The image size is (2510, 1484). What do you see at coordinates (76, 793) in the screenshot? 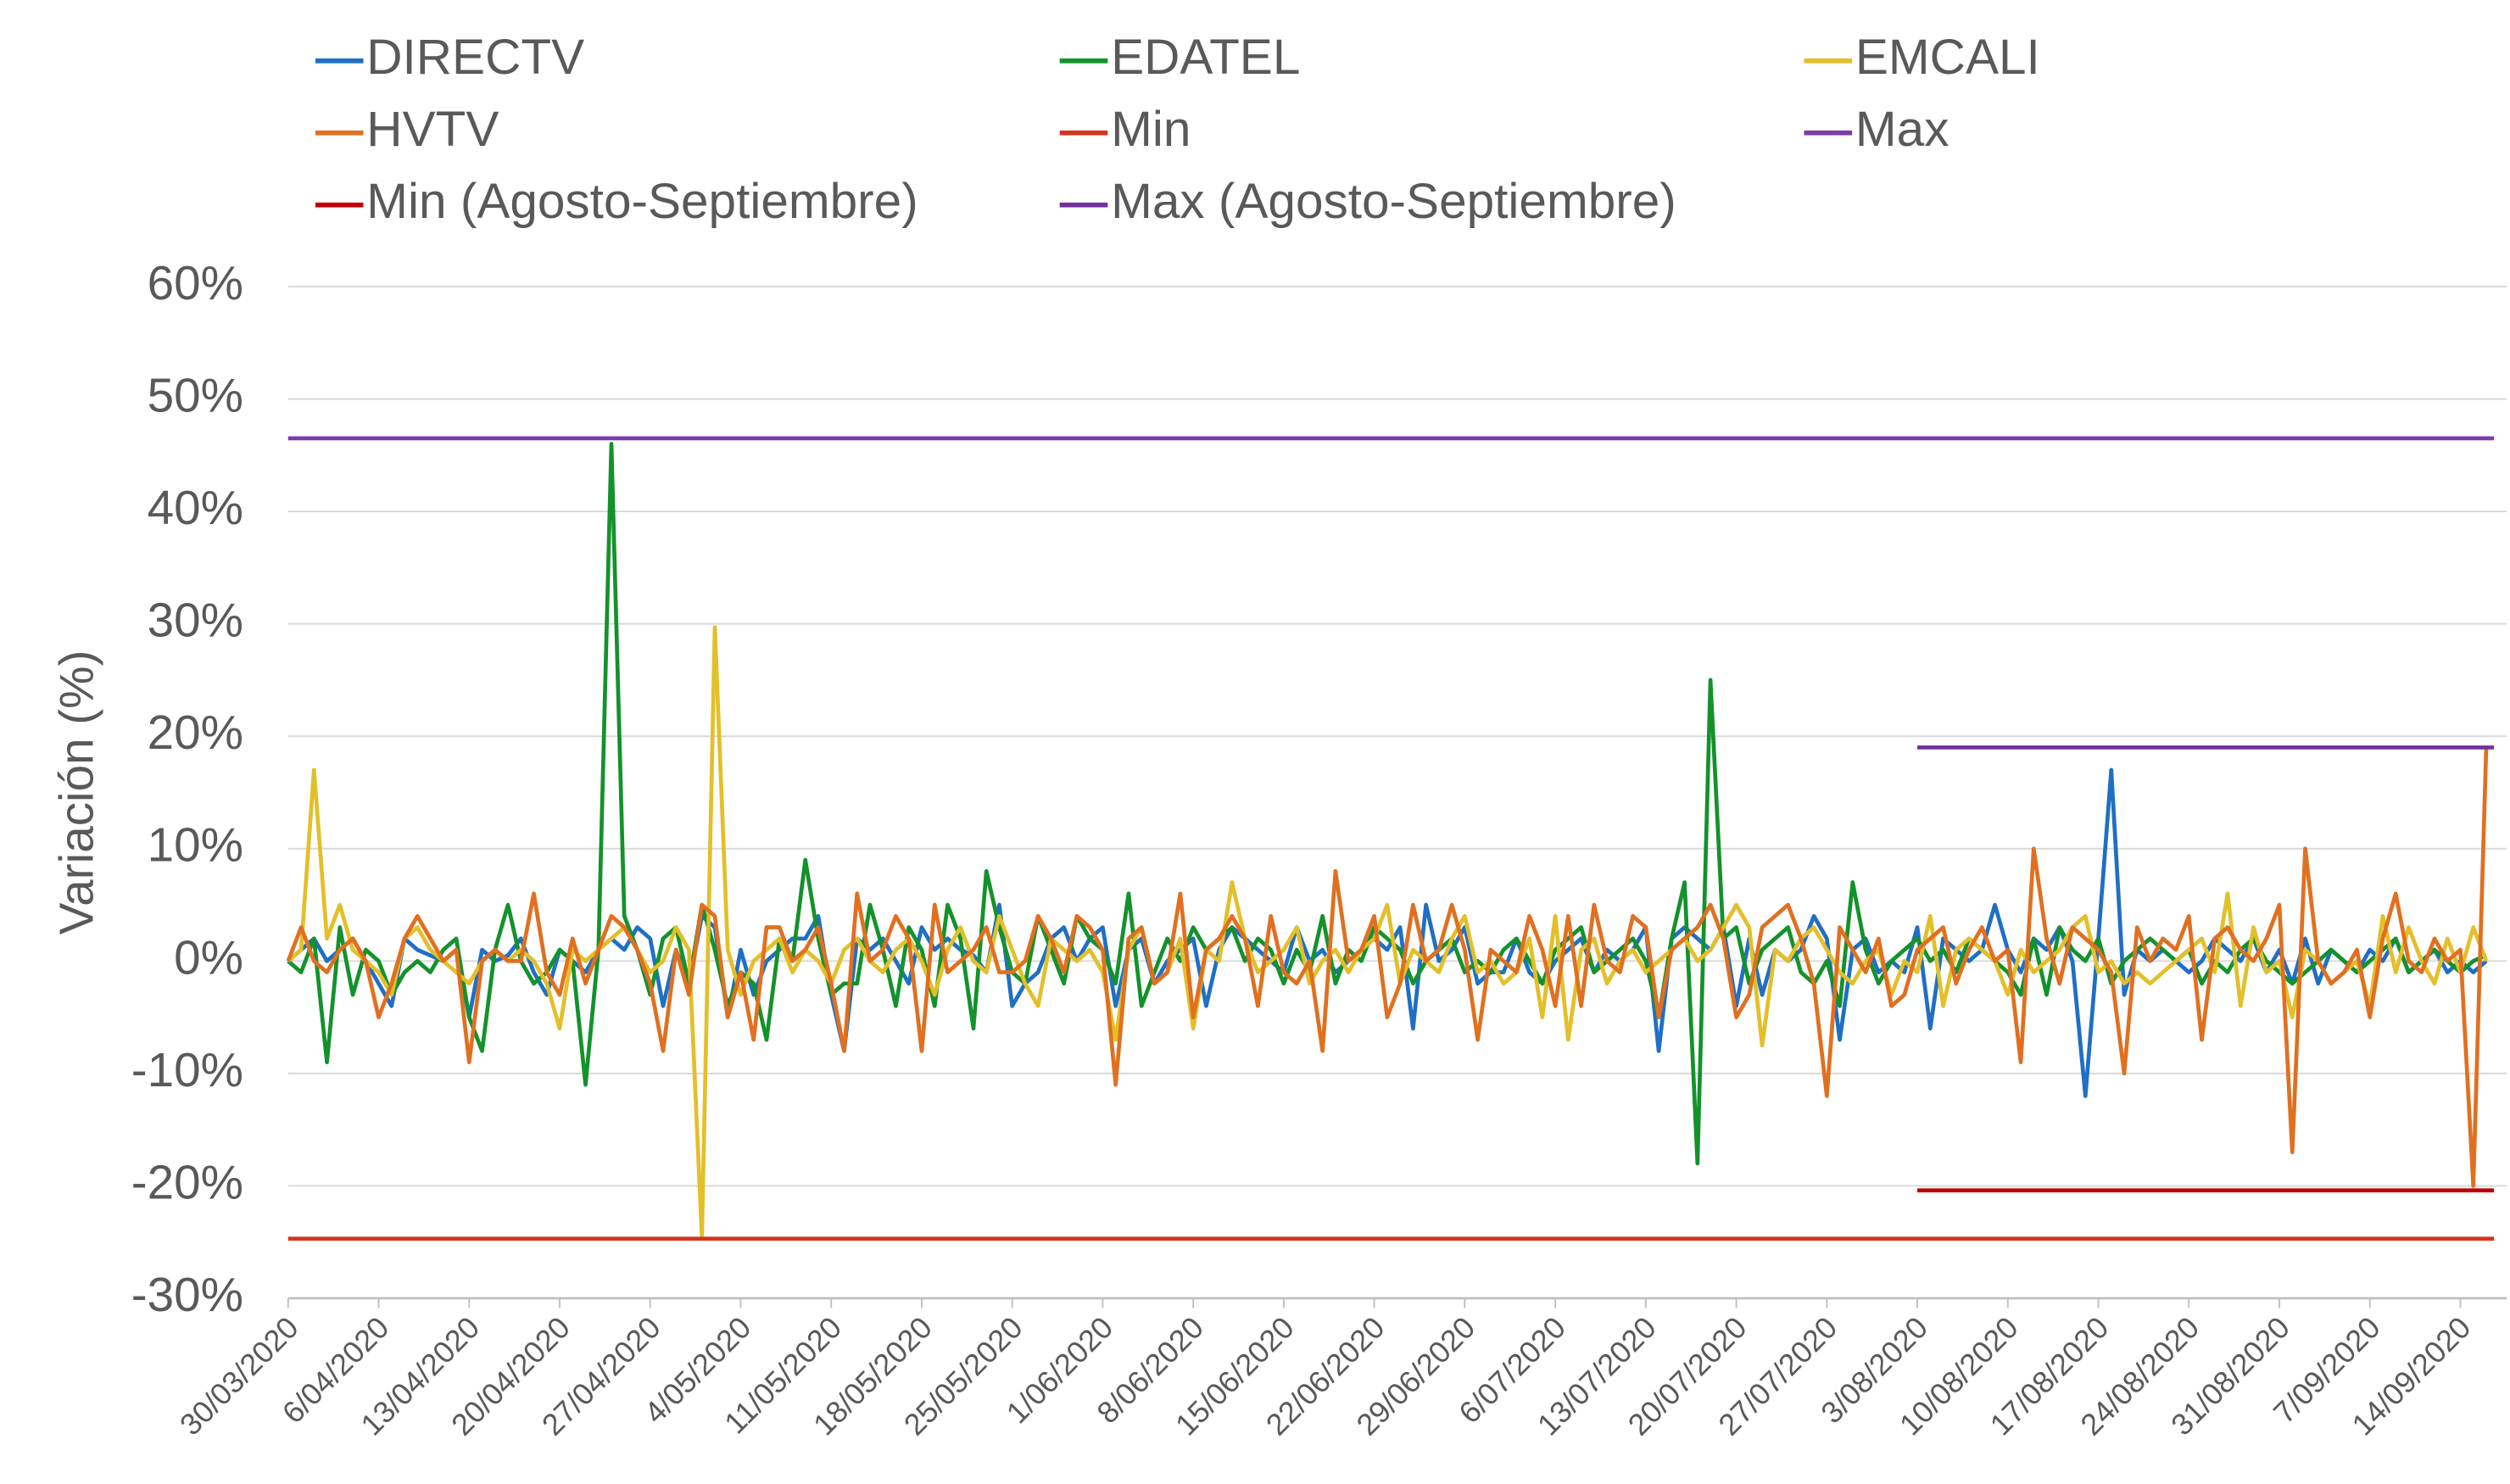
I see `y-axis-title: Variación (%)` at bounding box center [76, 793].